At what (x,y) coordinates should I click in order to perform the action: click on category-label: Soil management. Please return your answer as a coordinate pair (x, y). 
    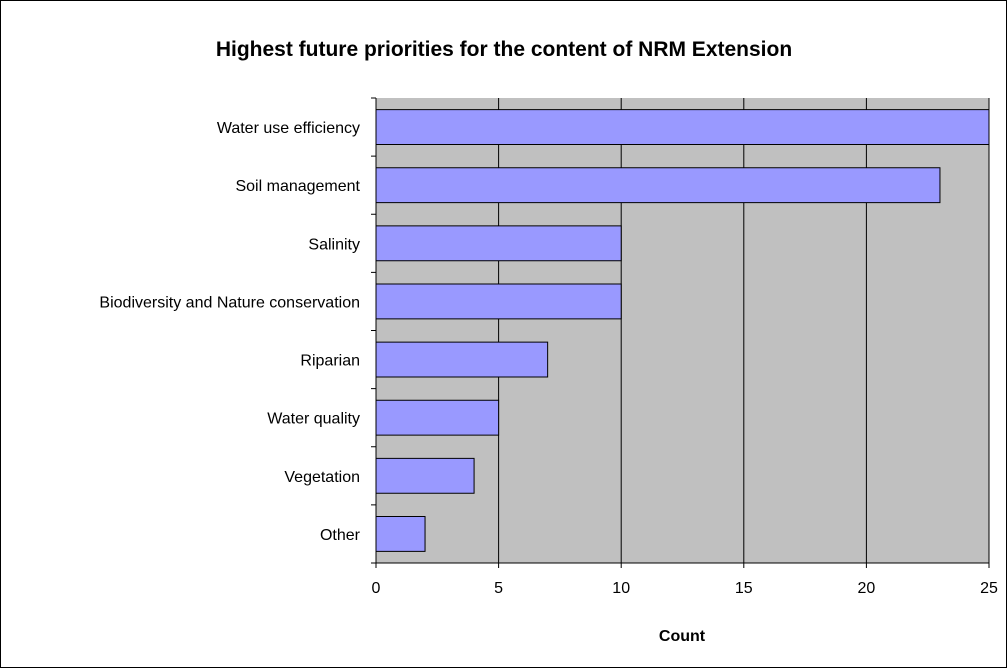
    Looking at the image, I should click on (297, 186).